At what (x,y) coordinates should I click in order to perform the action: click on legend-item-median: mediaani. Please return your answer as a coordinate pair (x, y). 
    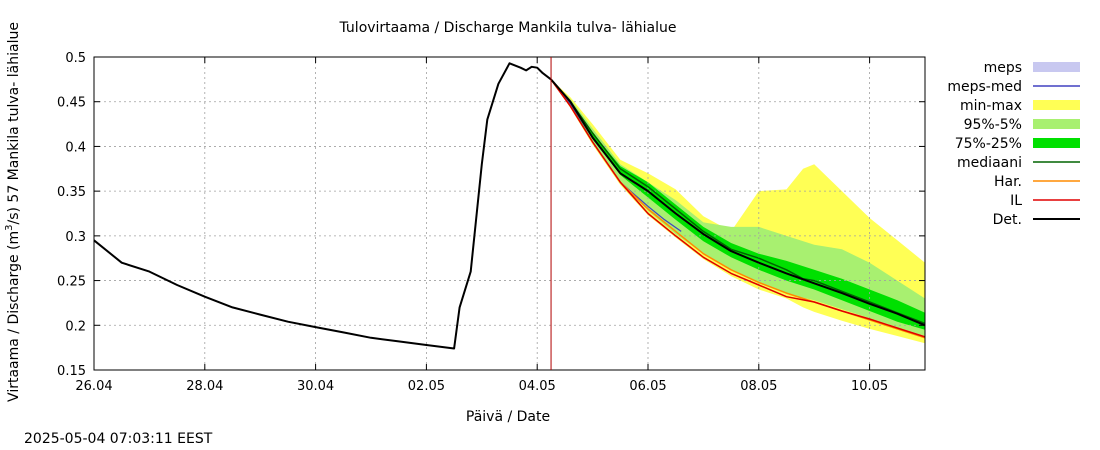
    Looking at the image, I should click on (1018, 163).